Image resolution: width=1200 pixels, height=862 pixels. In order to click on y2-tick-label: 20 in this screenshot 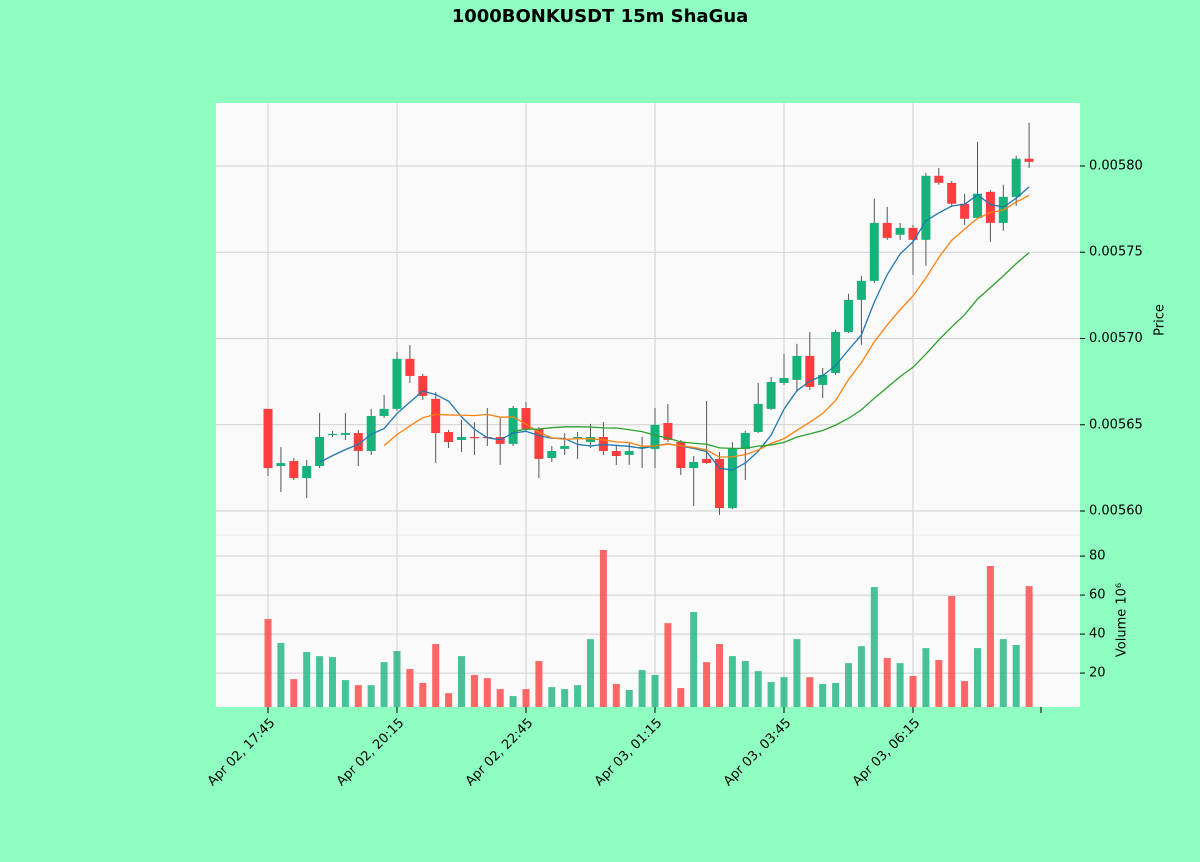, I will do `click(1097, 673)`.